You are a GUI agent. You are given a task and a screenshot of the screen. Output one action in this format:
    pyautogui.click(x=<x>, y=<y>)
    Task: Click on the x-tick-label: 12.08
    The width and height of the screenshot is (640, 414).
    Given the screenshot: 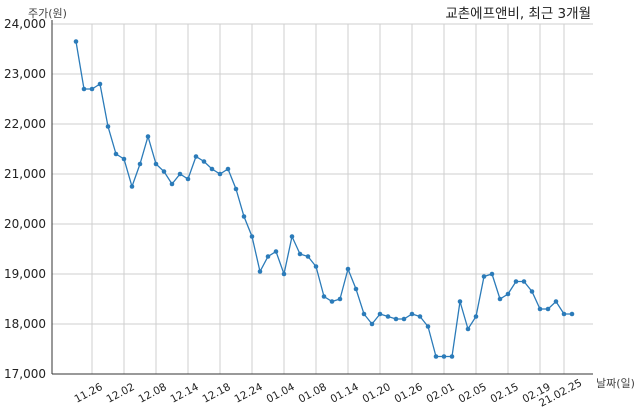 What is the action you would take?
    pyautogui.click(x=153, y=393)
    